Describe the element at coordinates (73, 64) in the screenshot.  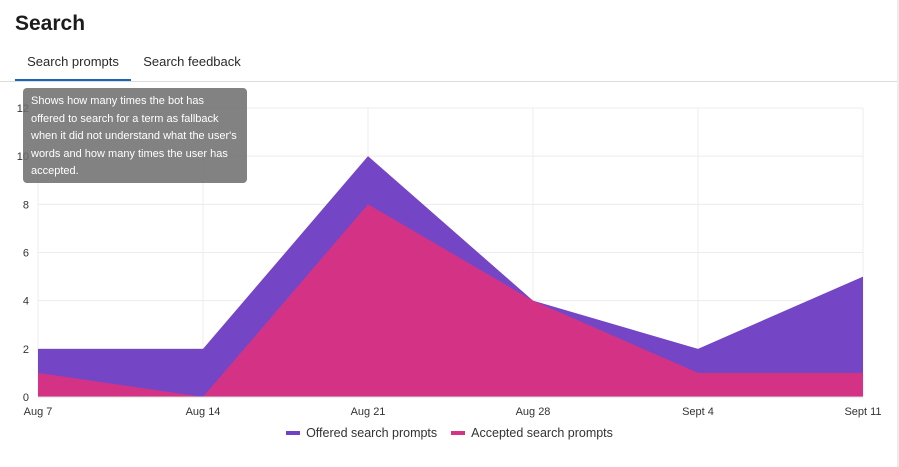
I see `tab-search-prompts: Search prompts` at that location.